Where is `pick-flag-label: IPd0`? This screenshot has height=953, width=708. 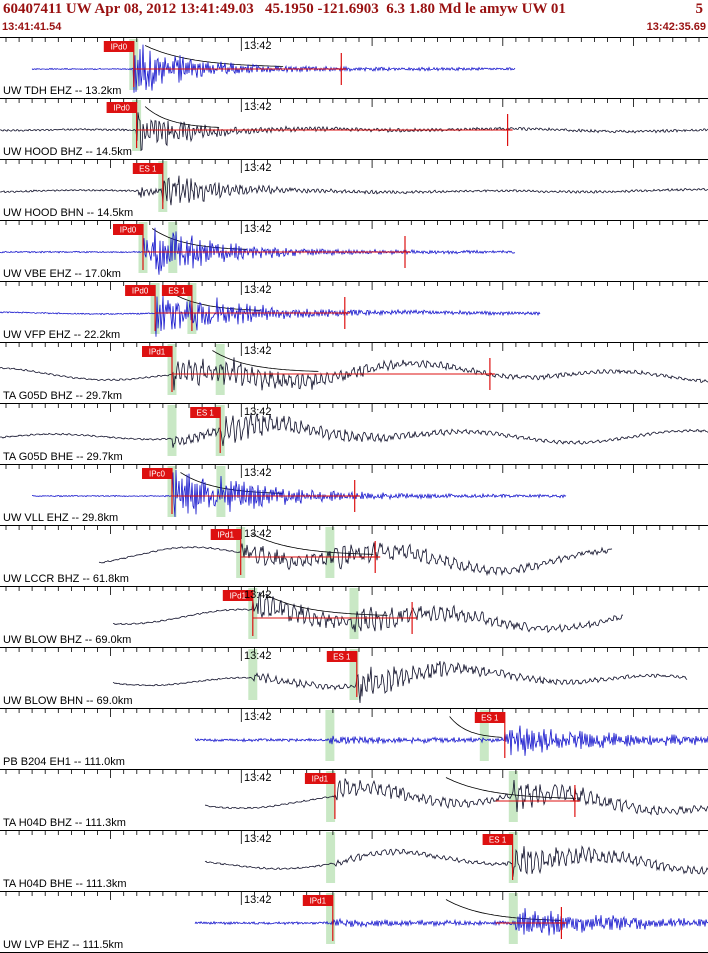 pick-flag-label: IPd0 is located at coordinates (119, 47).